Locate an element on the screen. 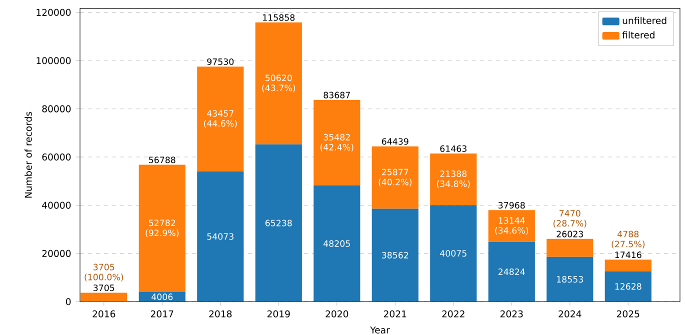  x-tick-label: 2025 is located at coordinates (628, 314).